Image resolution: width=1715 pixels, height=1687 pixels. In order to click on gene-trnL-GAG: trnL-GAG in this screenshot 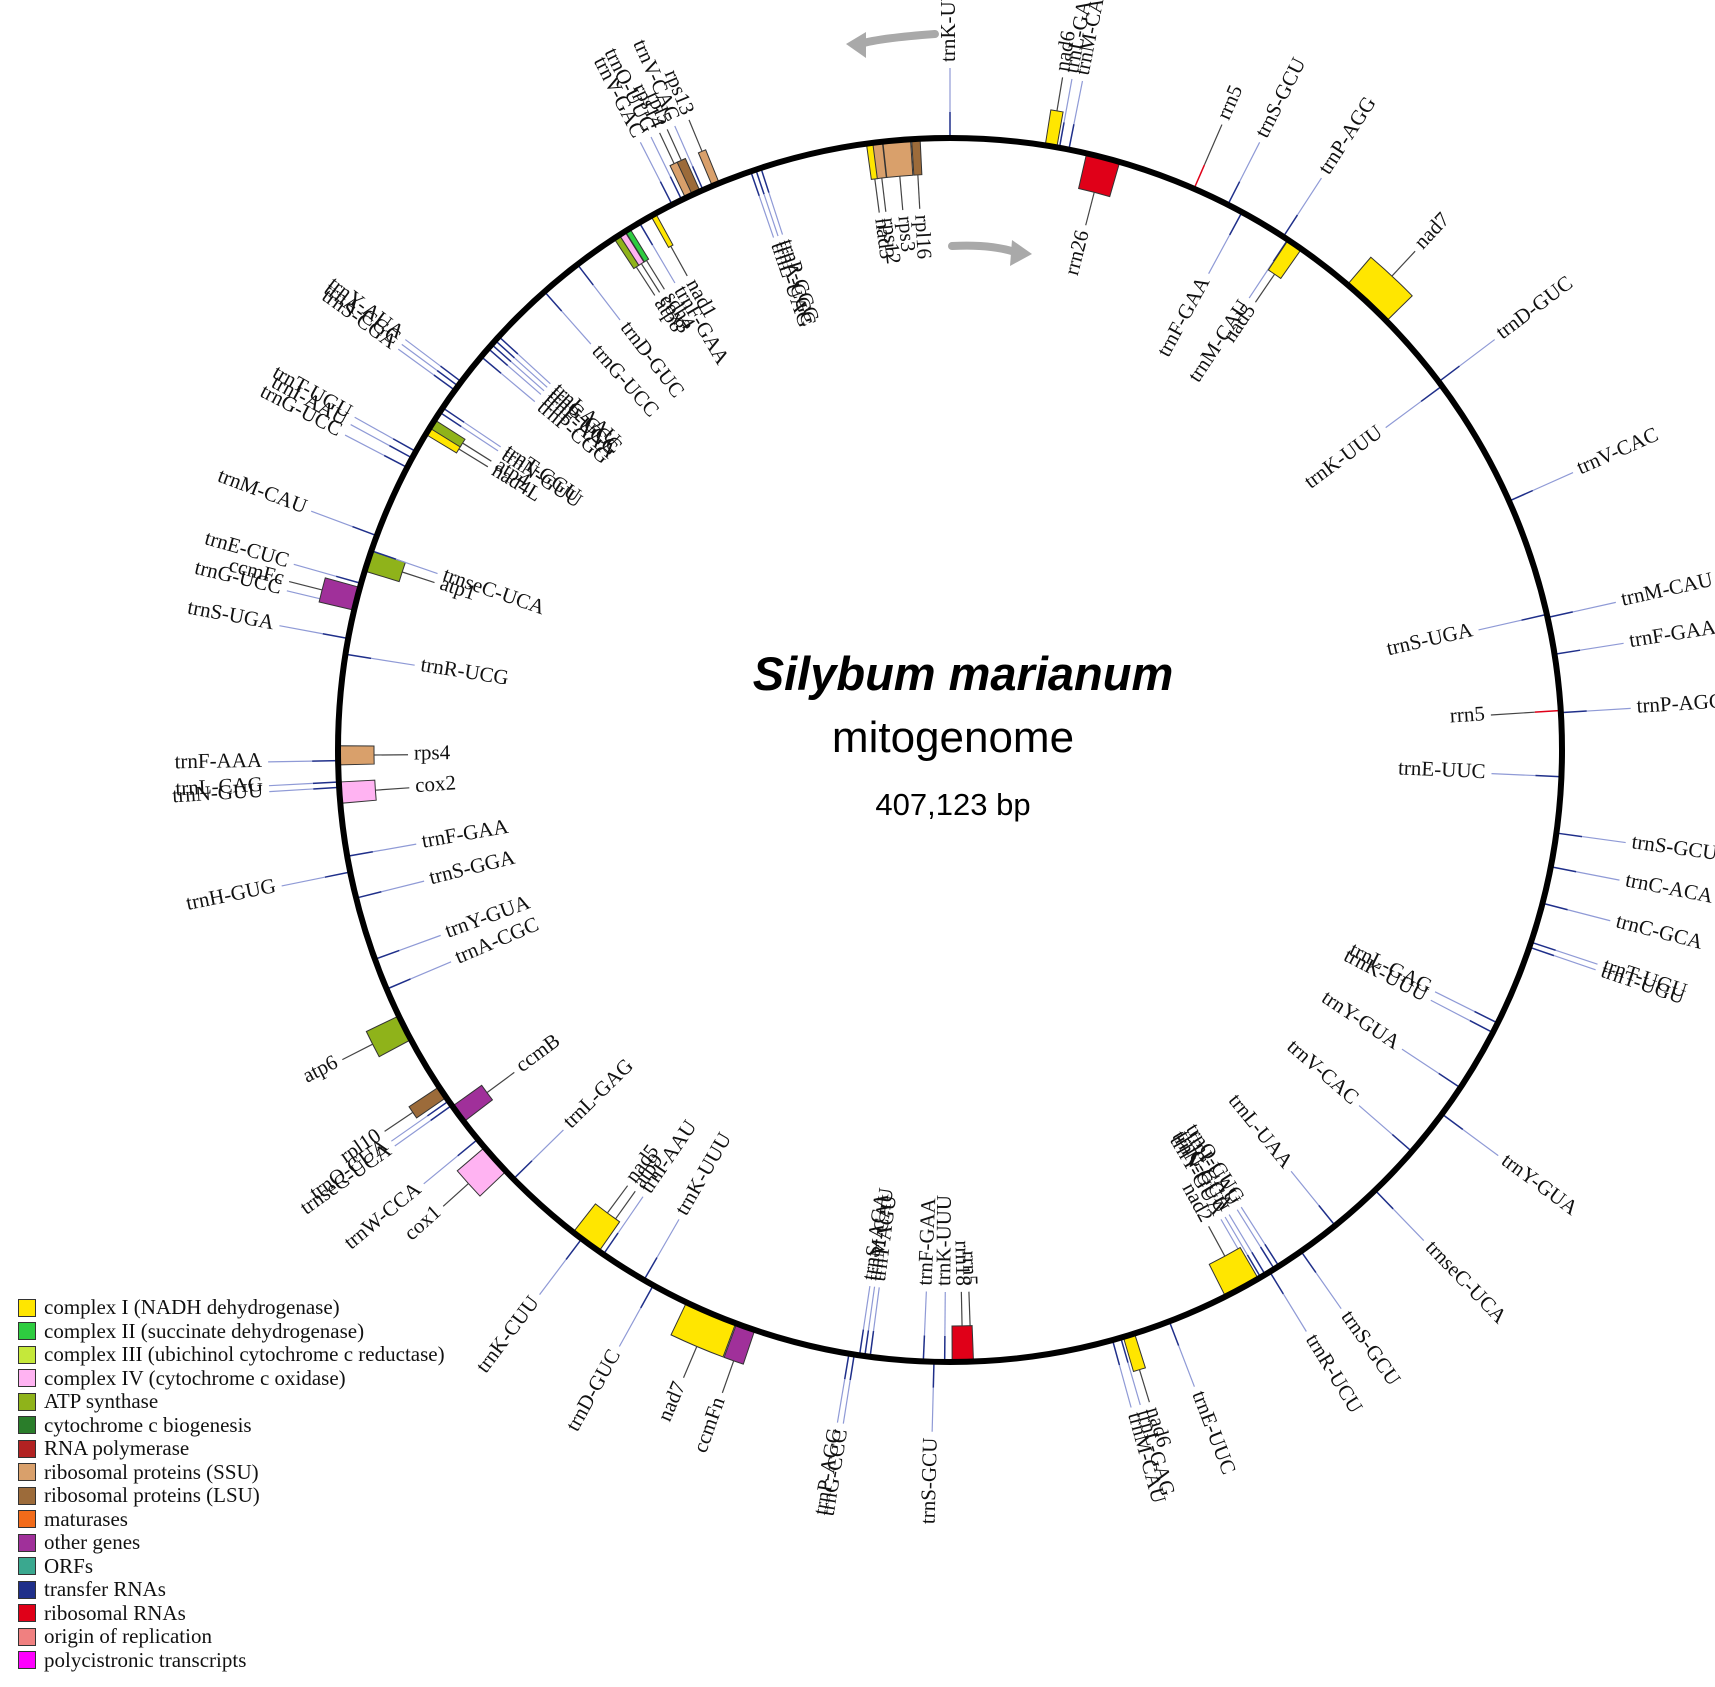, I will do `click(575, 1116)`.